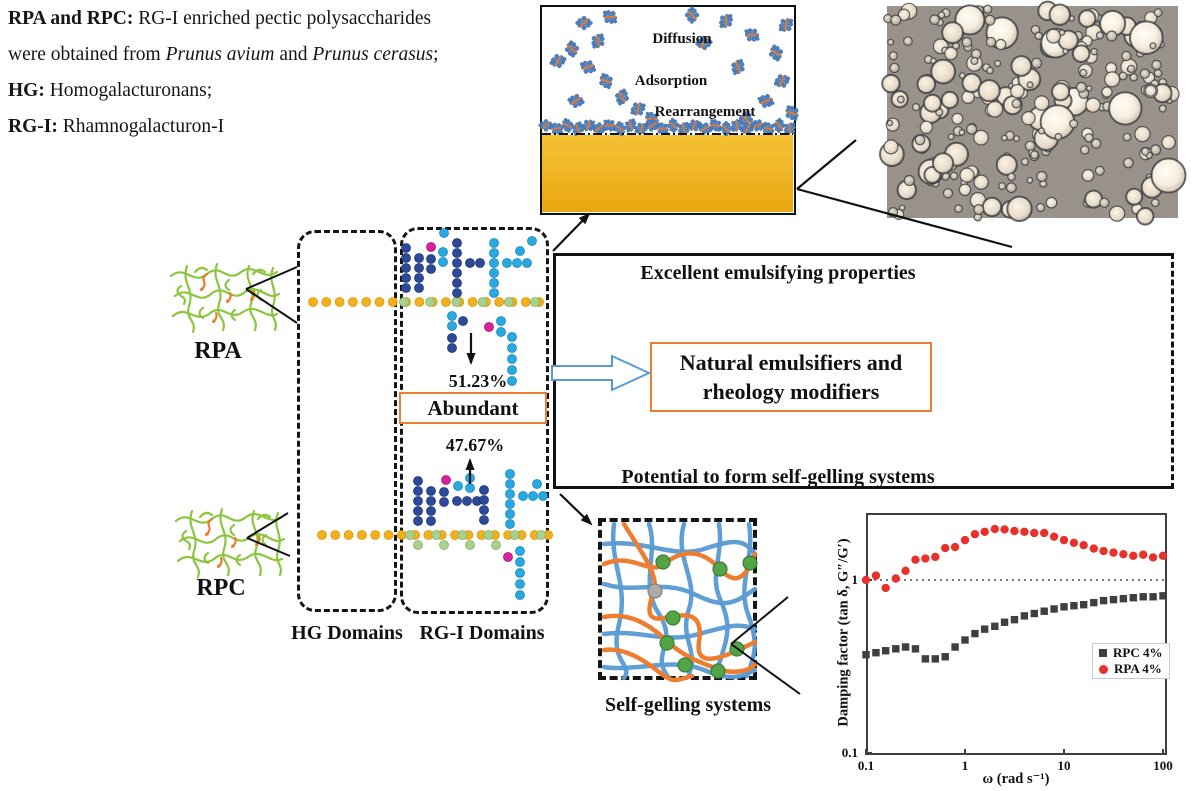 This screenshot has height=791, width=1203. I want to click on gel-network-box, so click(678, 600).